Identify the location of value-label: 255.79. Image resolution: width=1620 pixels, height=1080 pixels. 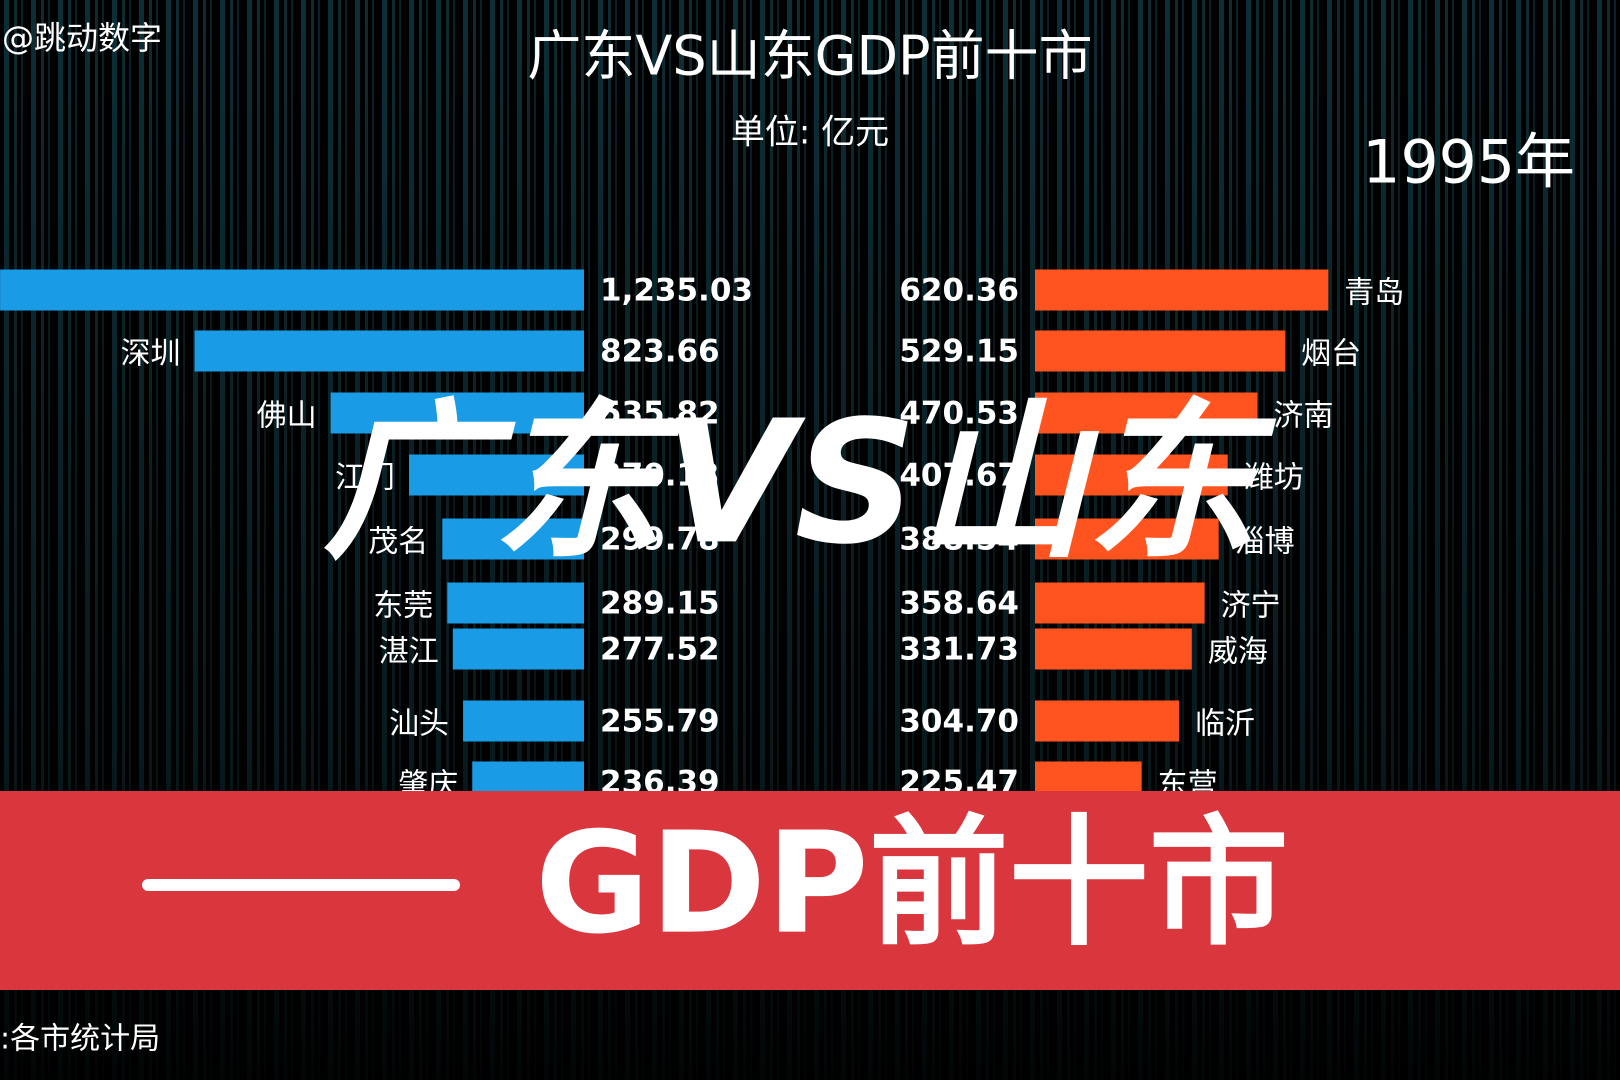
(660, 722).